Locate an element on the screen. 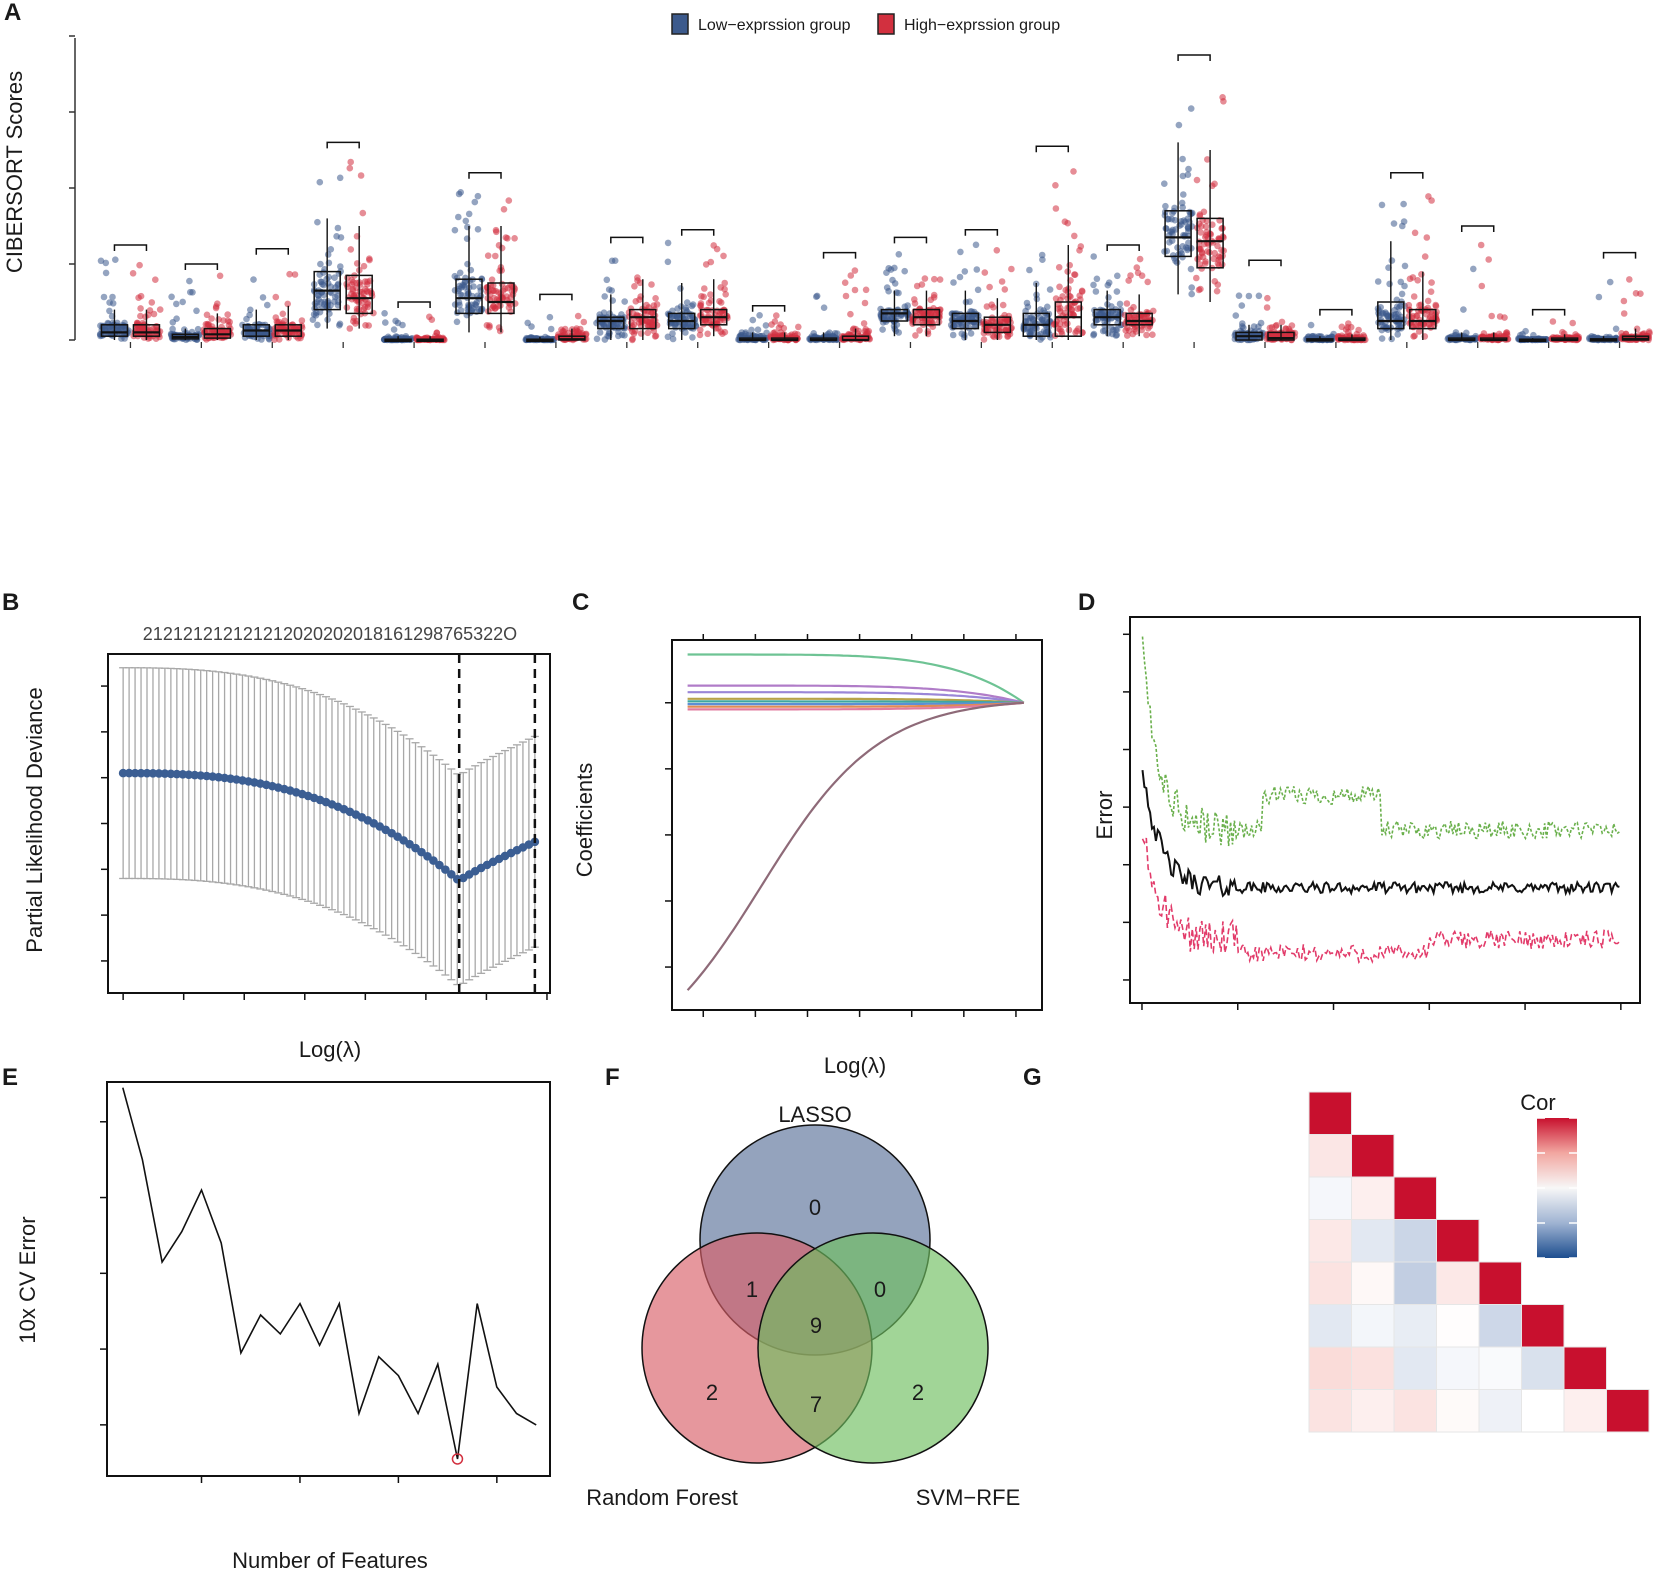  c-series-green is located at coordinates (856, 678).